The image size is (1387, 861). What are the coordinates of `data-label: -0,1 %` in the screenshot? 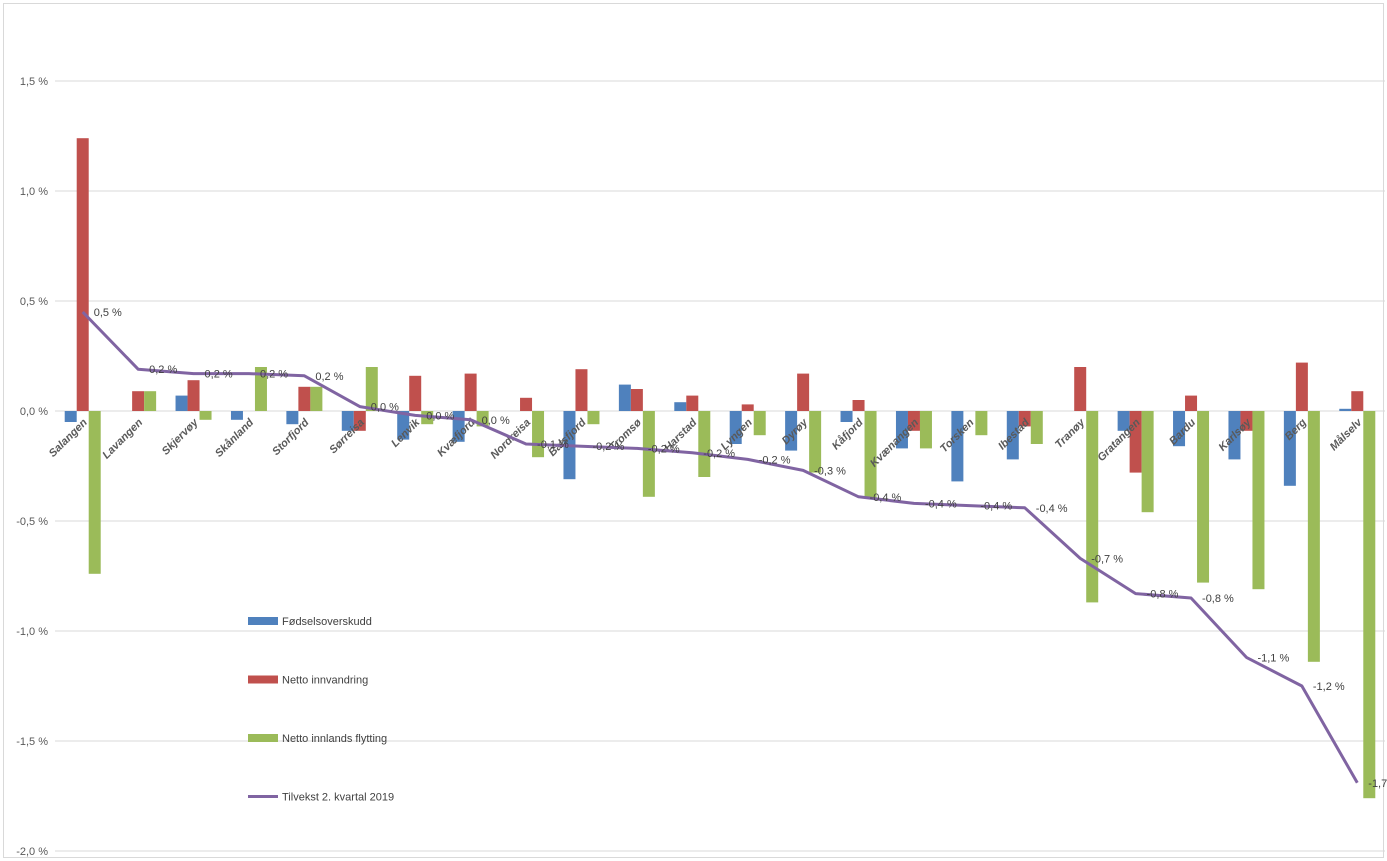 It's located at (553, 445).